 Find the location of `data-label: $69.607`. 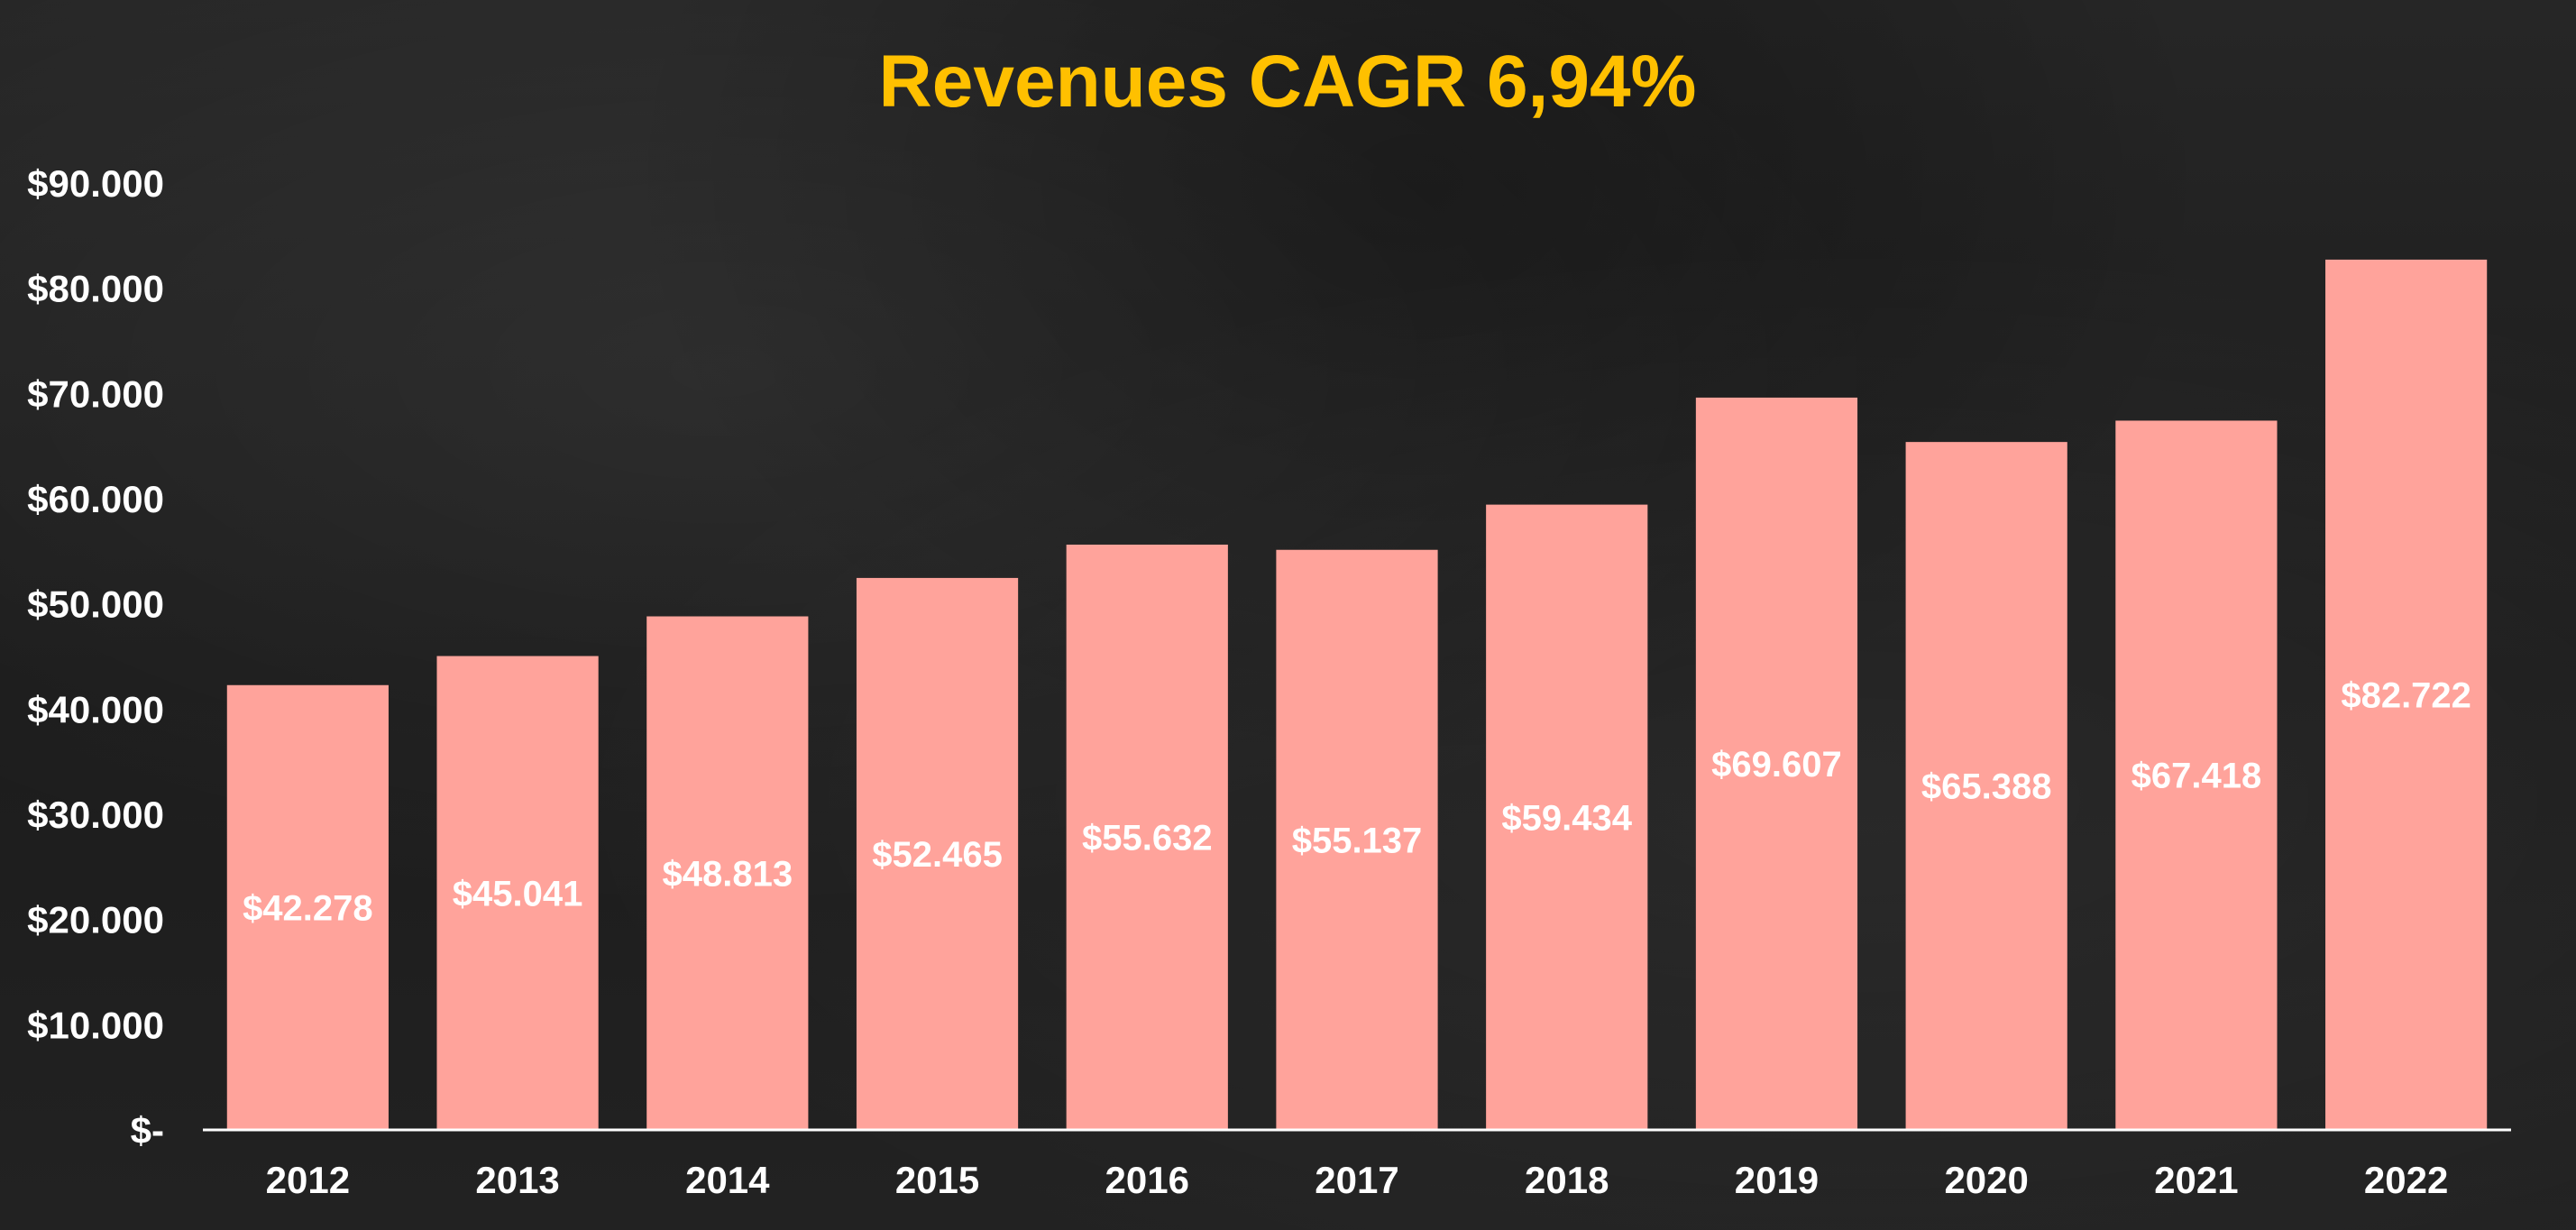

data-label: $69.607 is located at coordinates (1776, 765).